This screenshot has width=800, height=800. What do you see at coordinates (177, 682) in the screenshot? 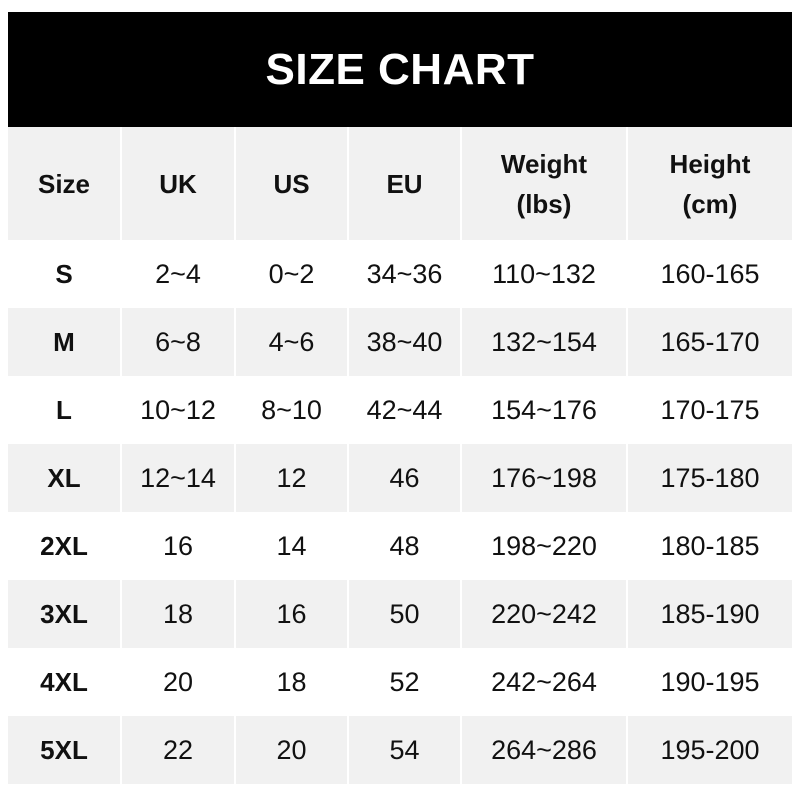
I see `cell-uk: 20` at bounding box center [177, 682].